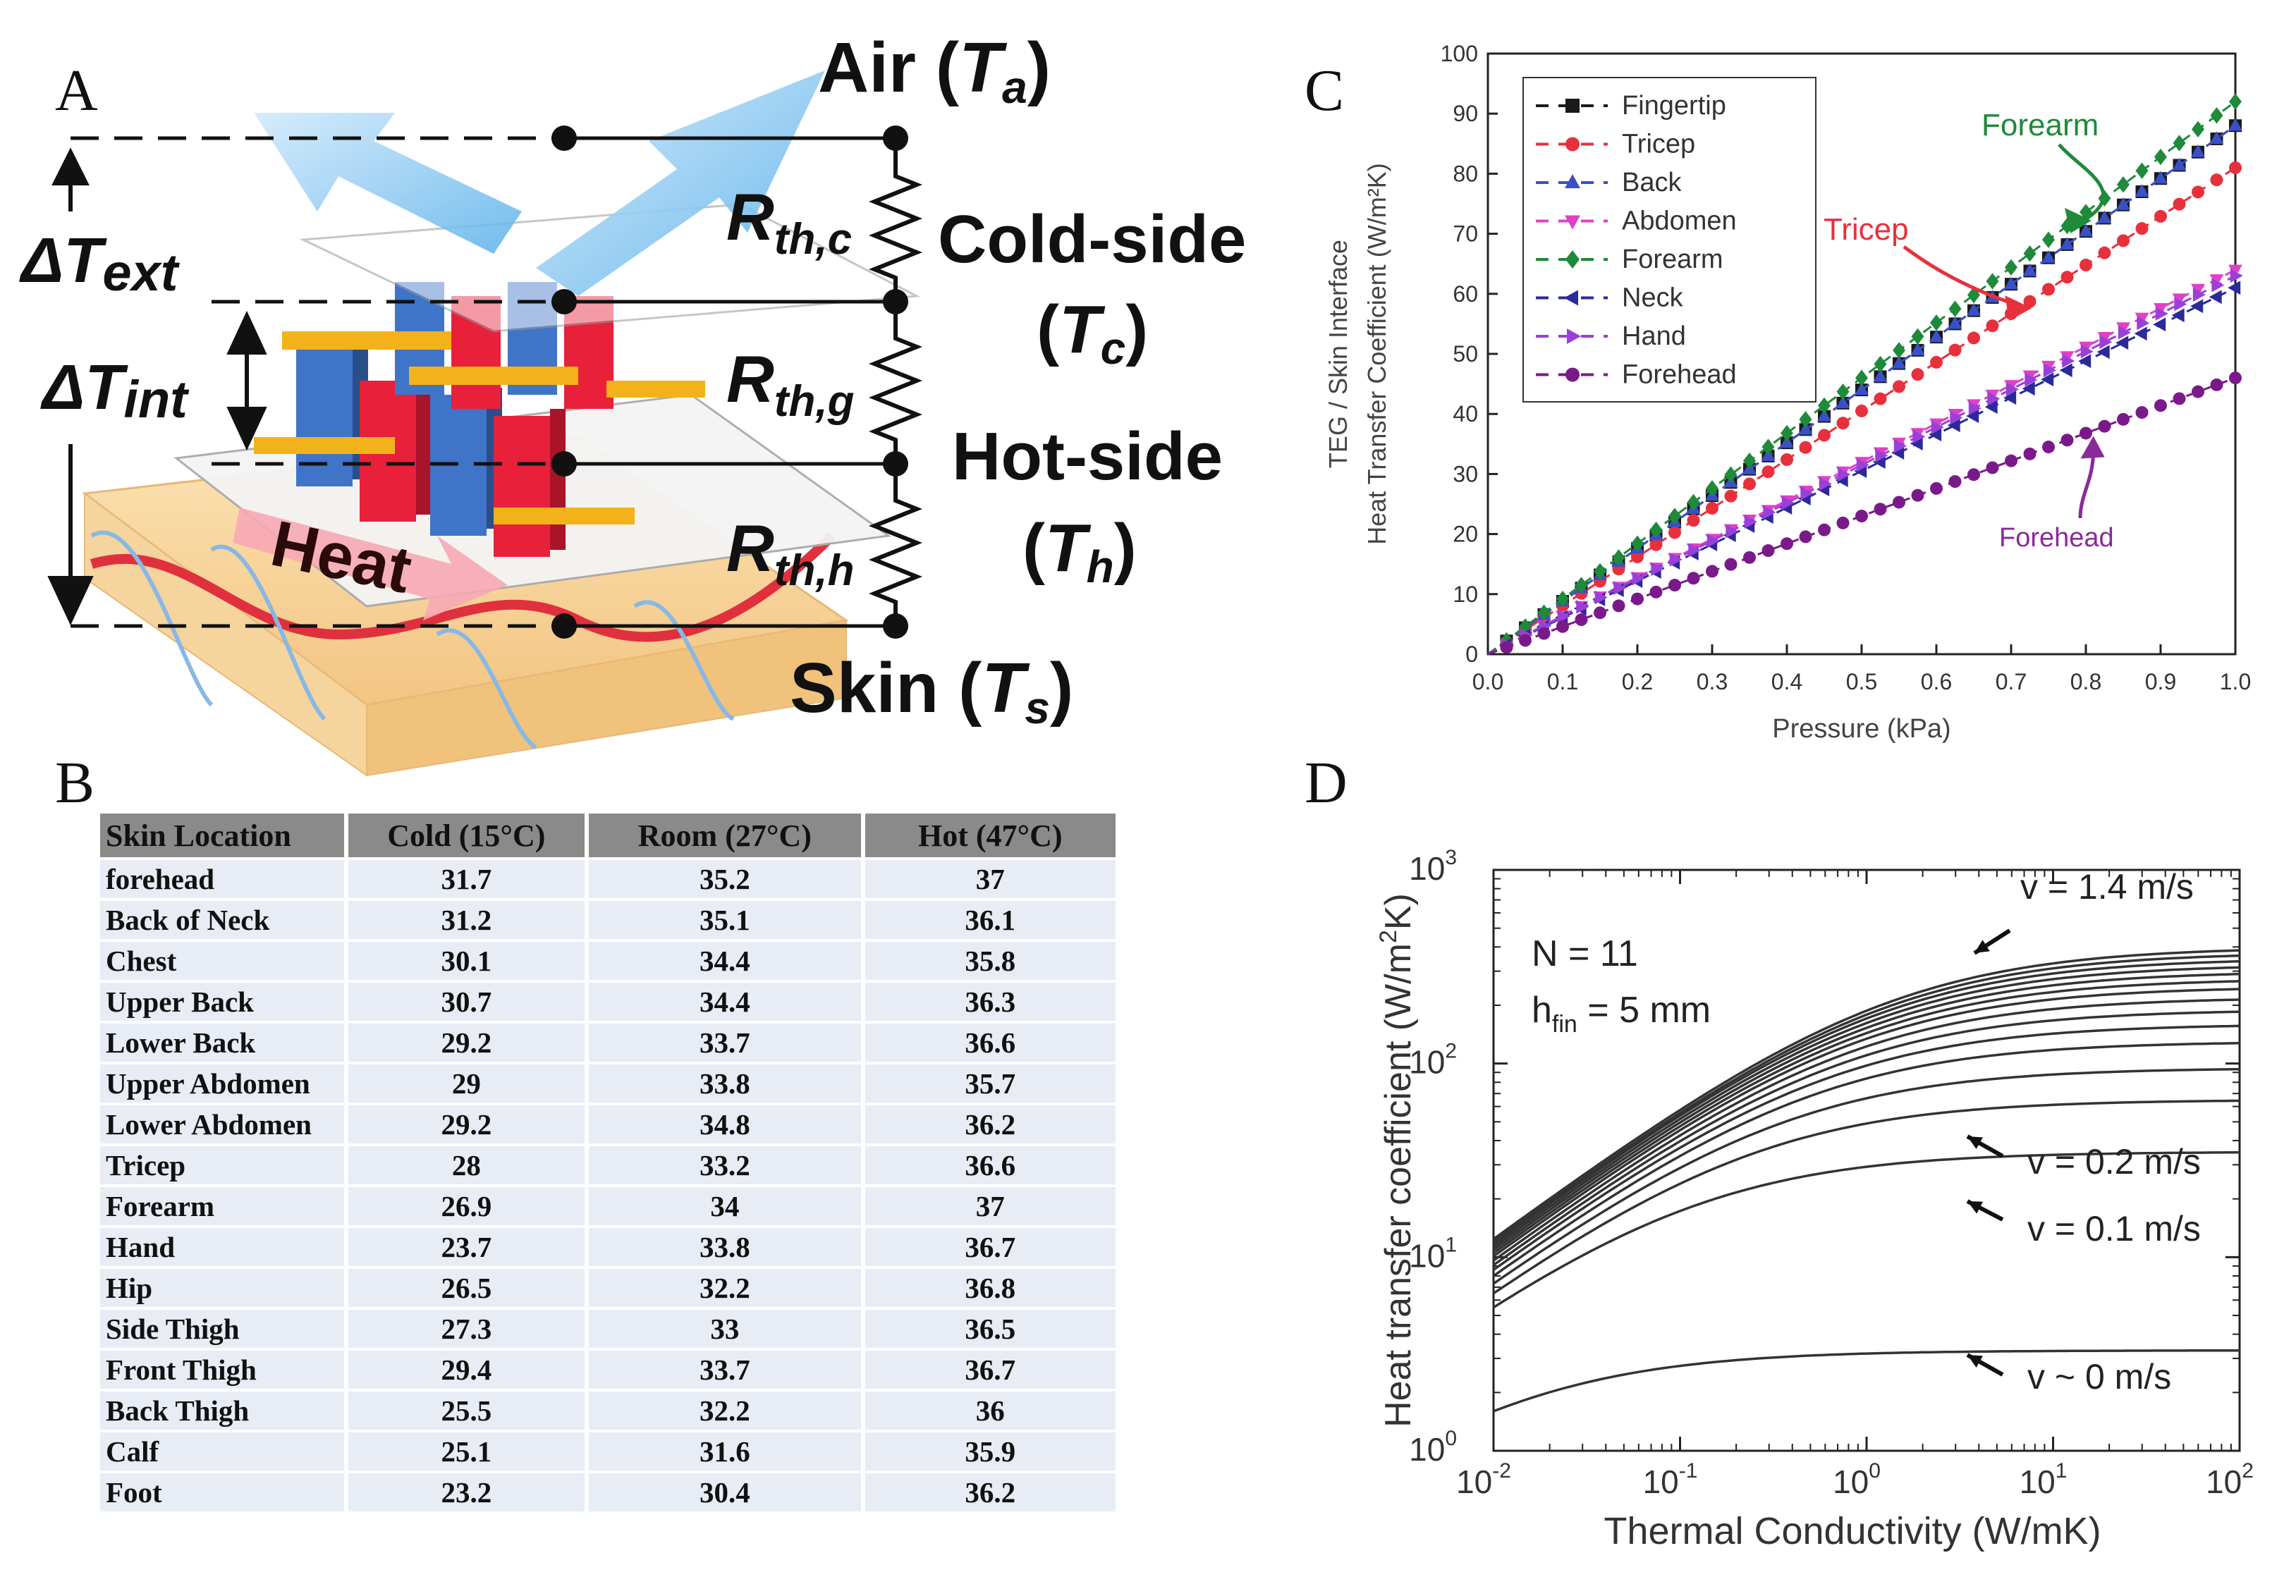 The image size is (2296, 1596). I want to click on x-tick-label: 0.5, so click(1861, 681).